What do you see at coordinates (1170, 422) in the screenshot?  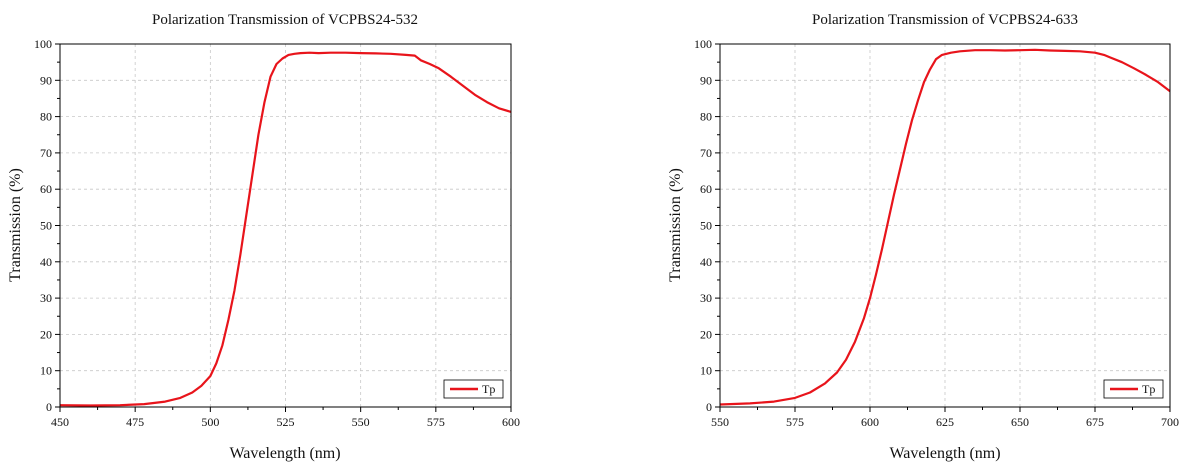 I see `x-tick-label-700: 700` at bounding box center [1170, 422].